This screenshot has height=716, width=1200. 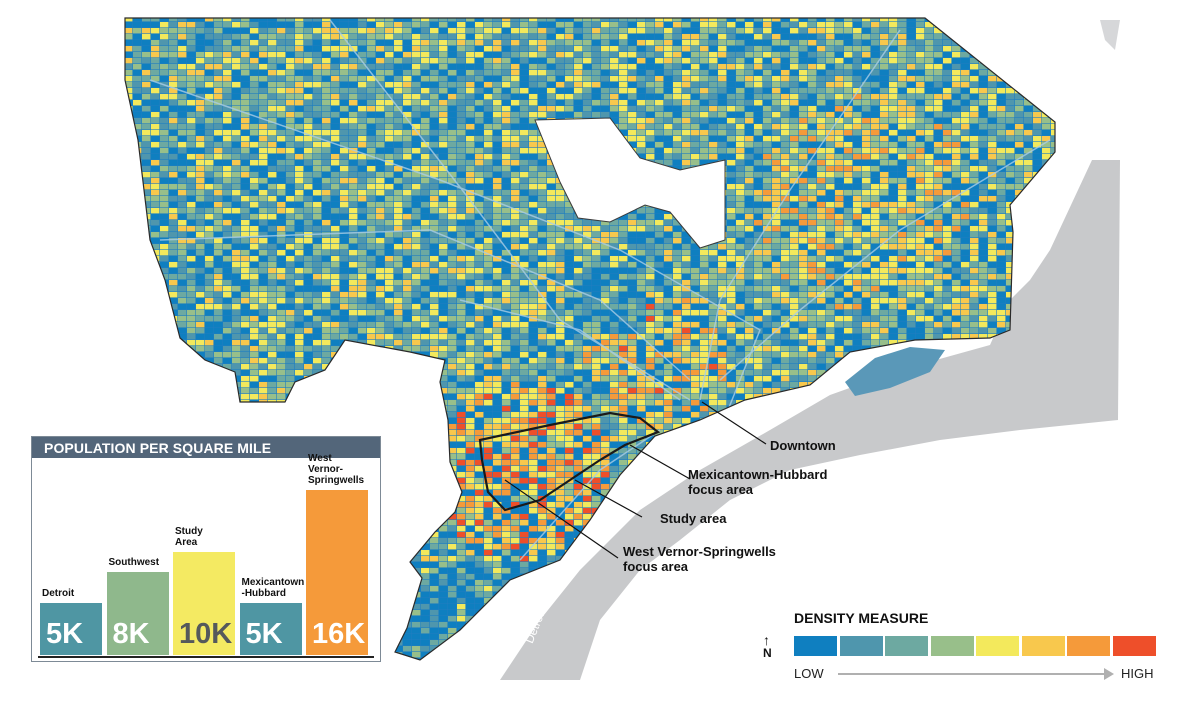 What do you see at coordinates (158, 448) in the screenshot?
I see `inset-title: POPULATION PER SQUARE MILE` at bounding box center [158, 448].